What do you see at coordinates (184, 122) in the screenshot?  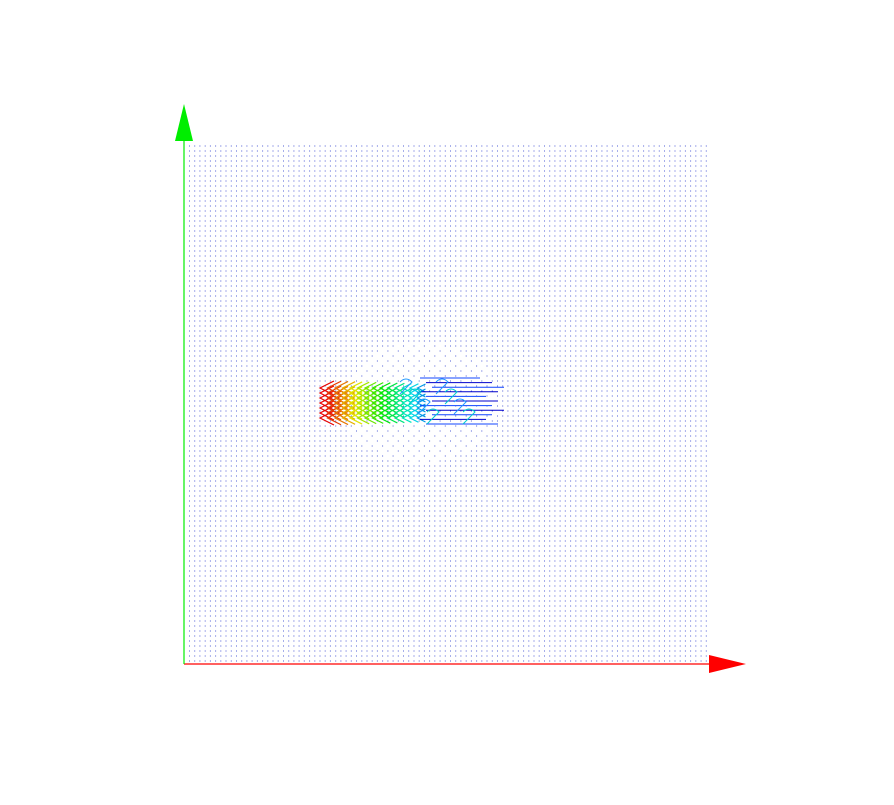 I see `y-axis-head` at bounding box center [184, 122].